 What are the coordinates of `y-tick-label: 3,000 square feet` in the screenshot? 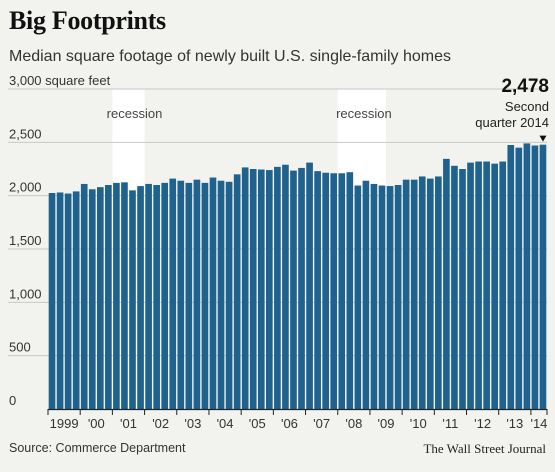 It's located at (60, 80).